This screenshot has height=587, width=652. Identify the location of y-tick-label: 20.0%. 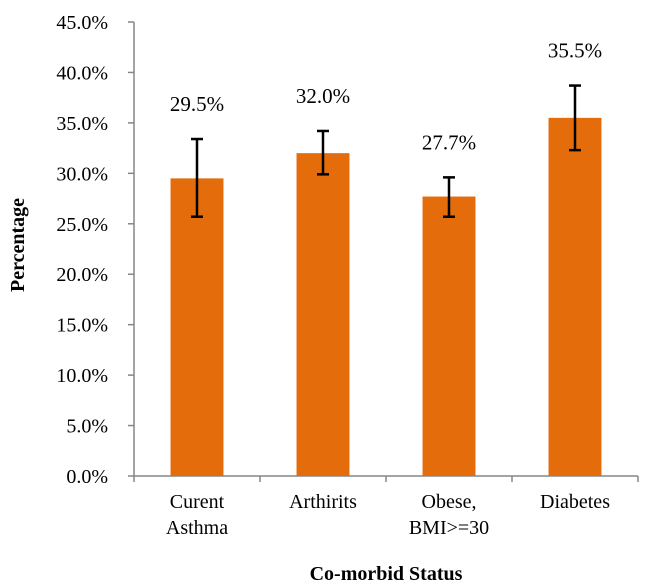
(82, 275).